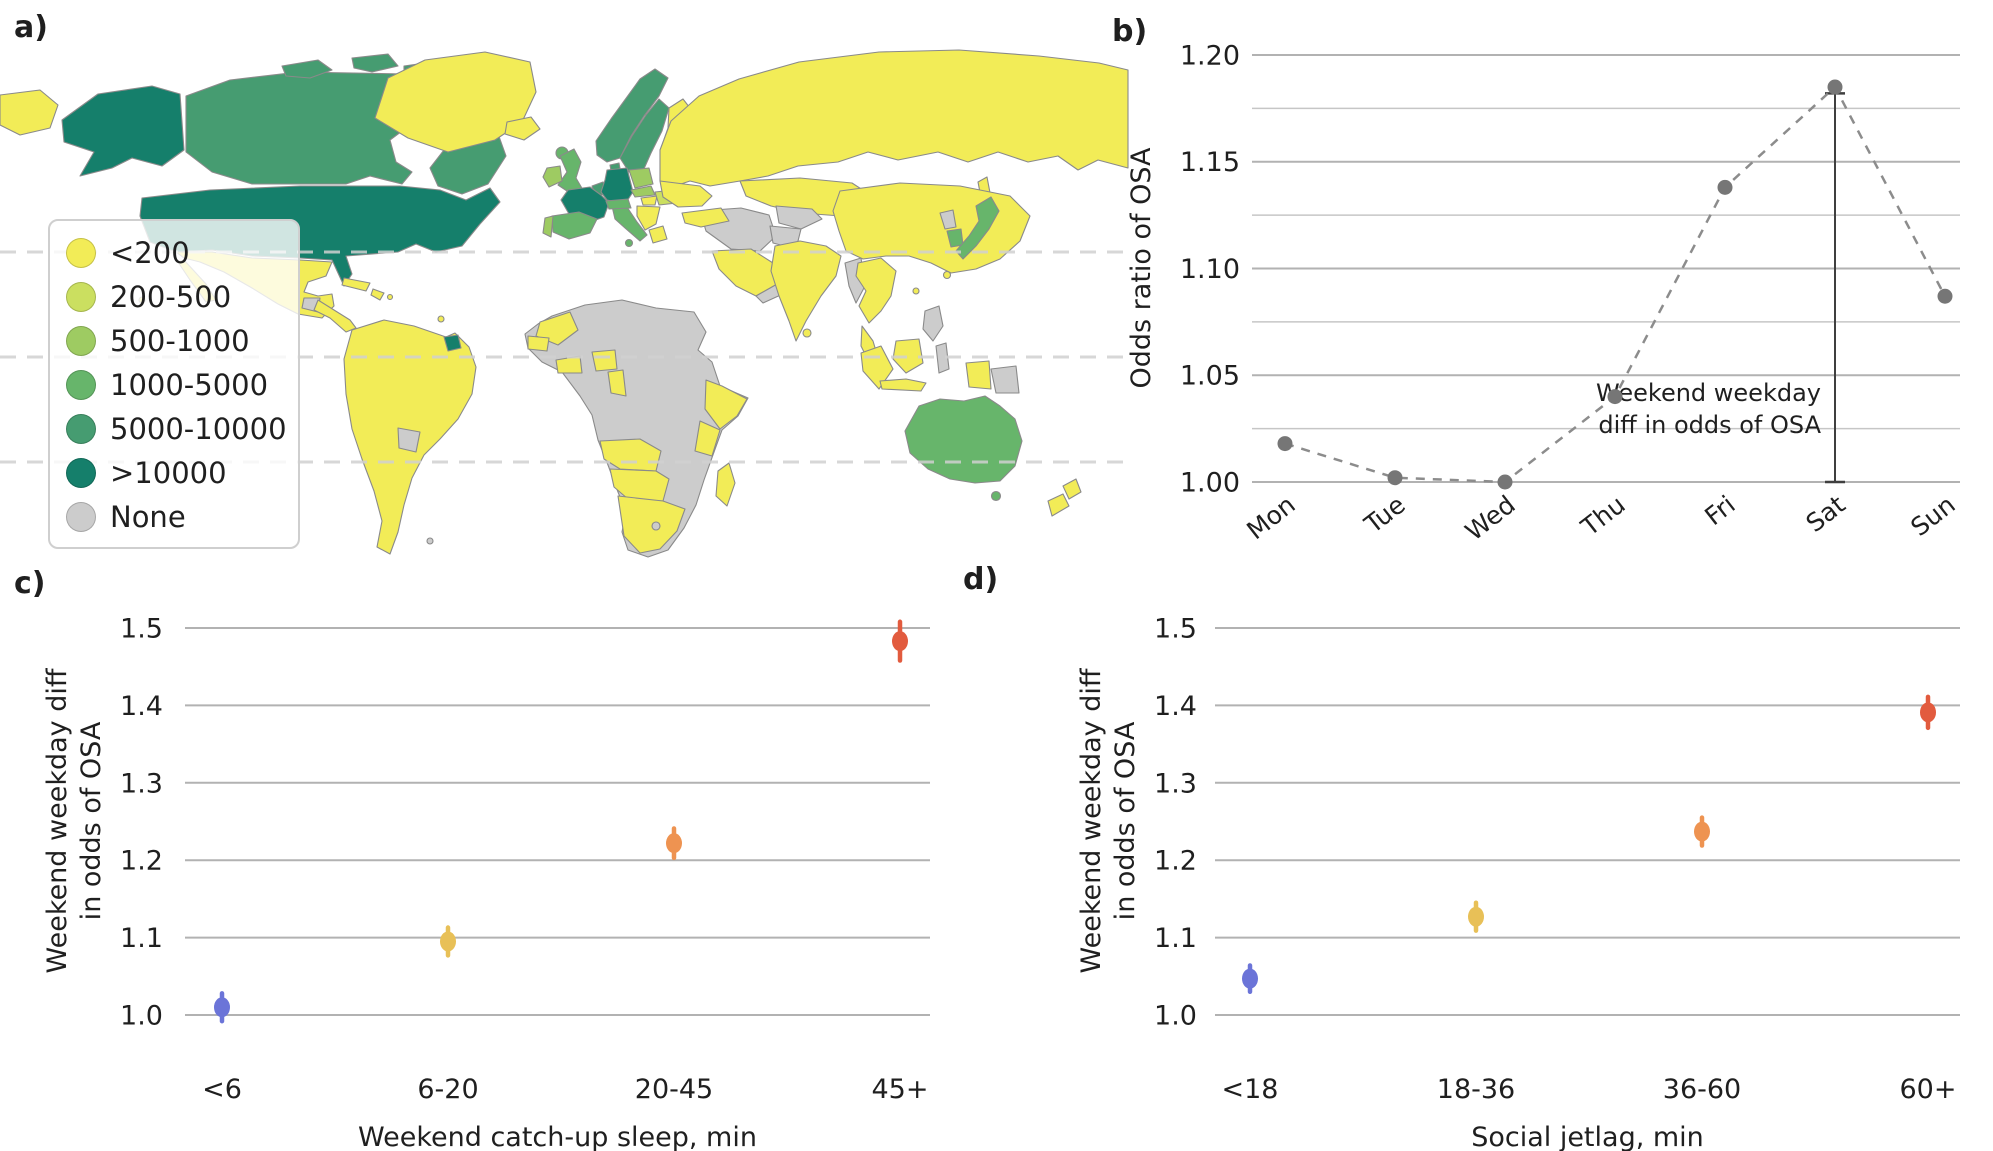 Image resolution: width=1993 pixels, height=1151 pixels. What do you see at coordinates (141, 1015) in the screenshot?
I see `y-tick-label: 1.0` at bounding box center [141, 1015].